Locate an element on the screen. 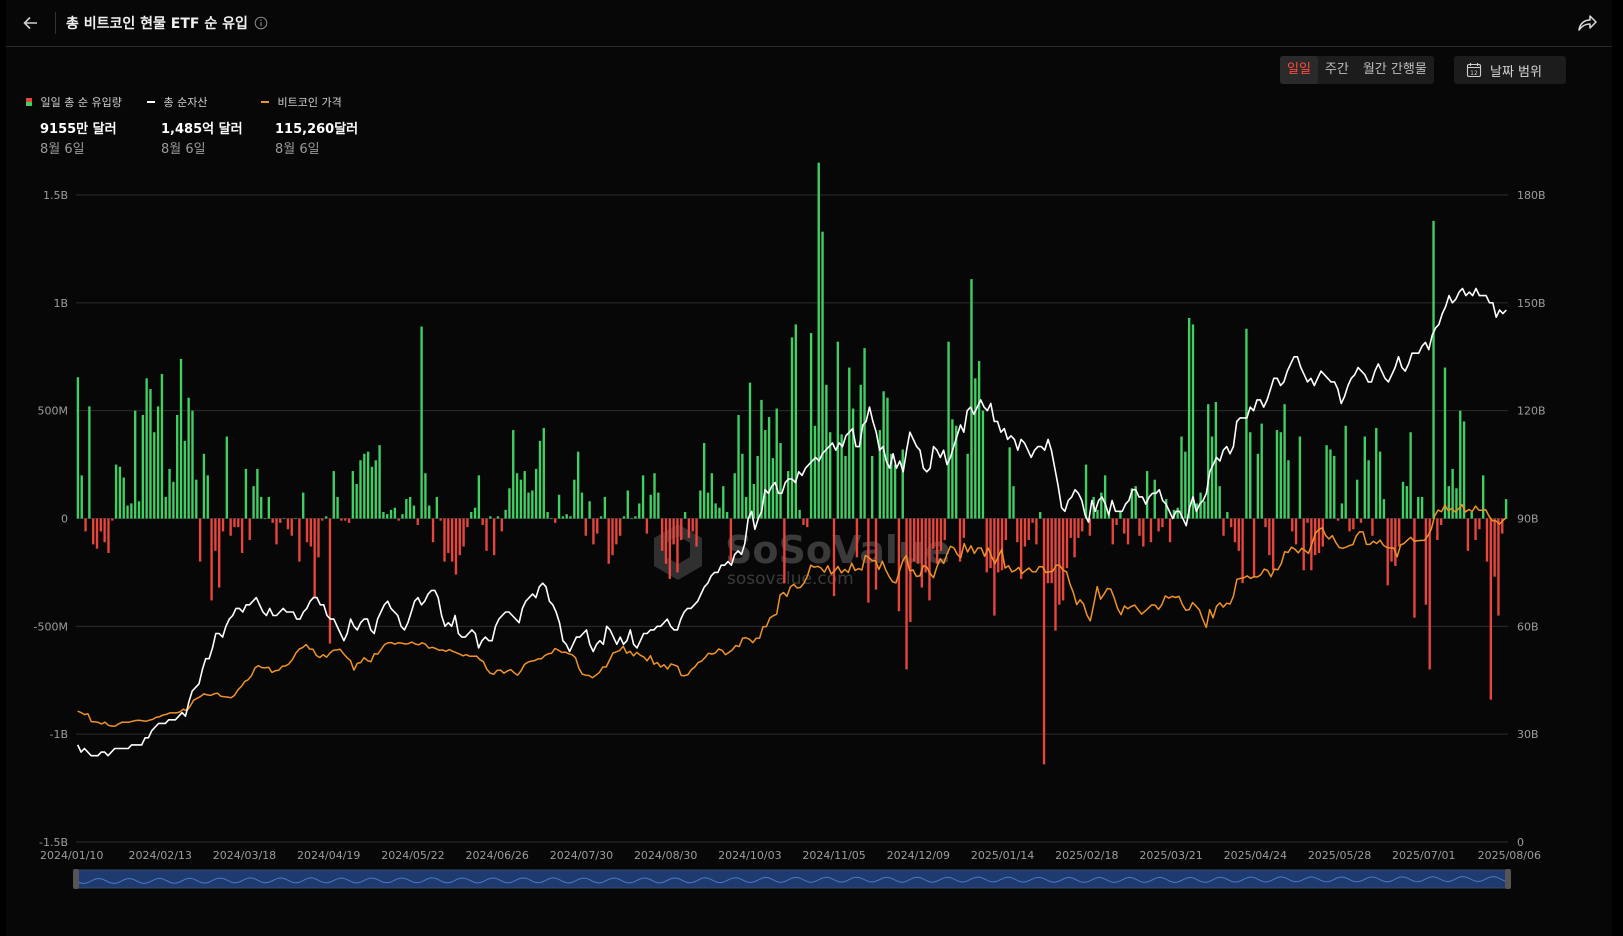  legend-item-net-assets: 총 순자산 1,485억 달러 8월 6일 is located at coordinates (195, 125).